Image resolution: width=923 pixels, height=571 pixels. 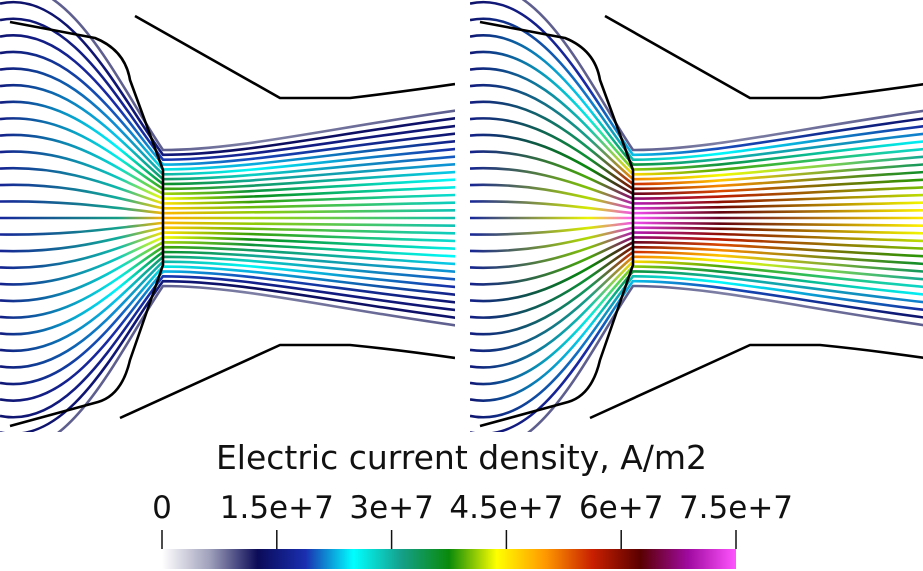 I want to click on colorbar-tick-label: 1.5e+7, so click(x=277, y=508).